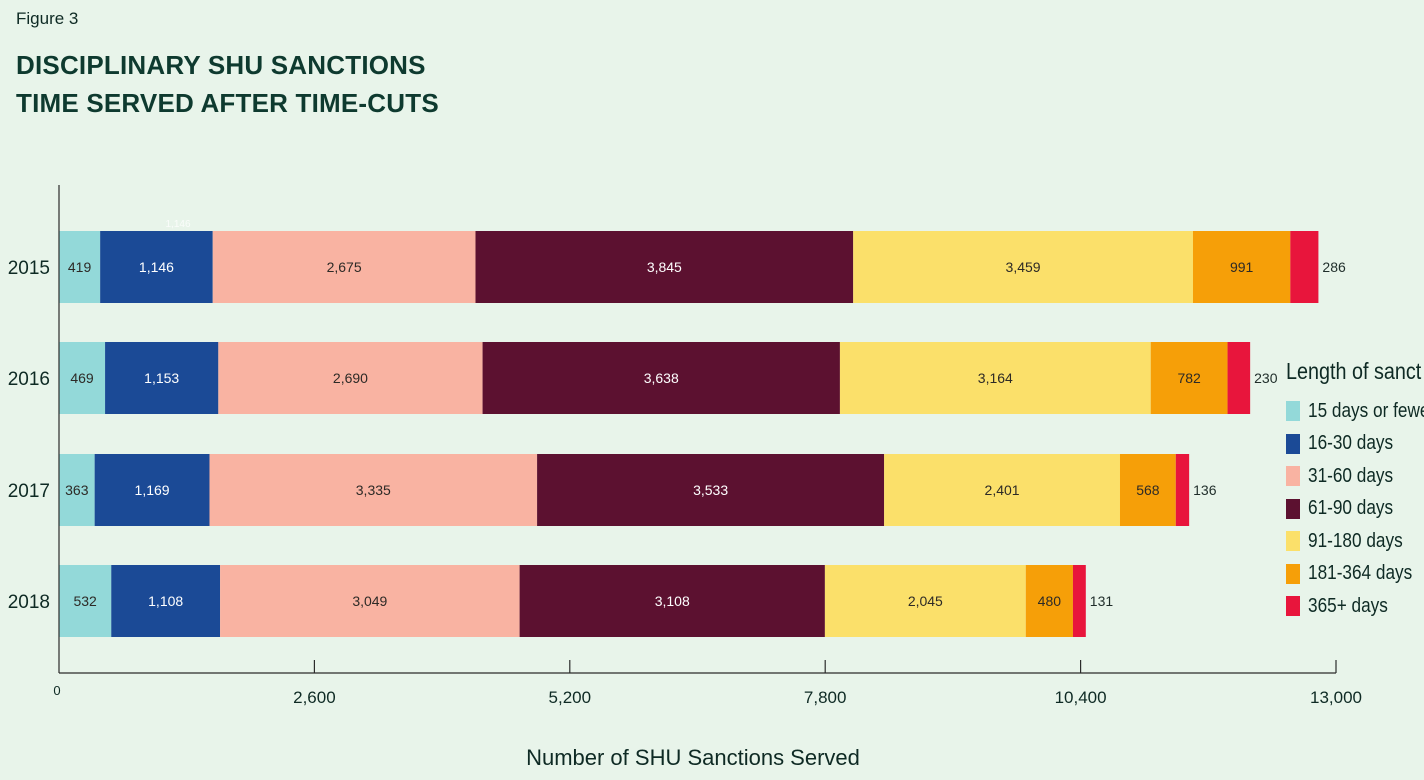 The width and height of the screenshot is (1424, 780). I want to click on legend-label: 365+ days, so click(1348, 605).